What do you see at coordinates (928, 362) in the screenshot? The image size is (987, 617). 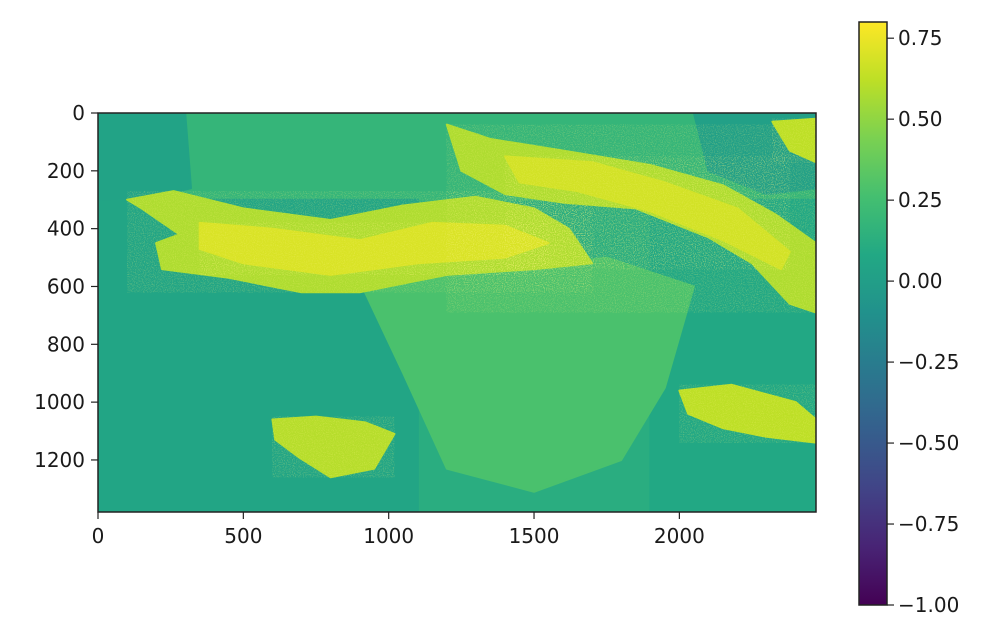 I see `colorbar-tick-label: −0.25` at bounding box center [928, 362].